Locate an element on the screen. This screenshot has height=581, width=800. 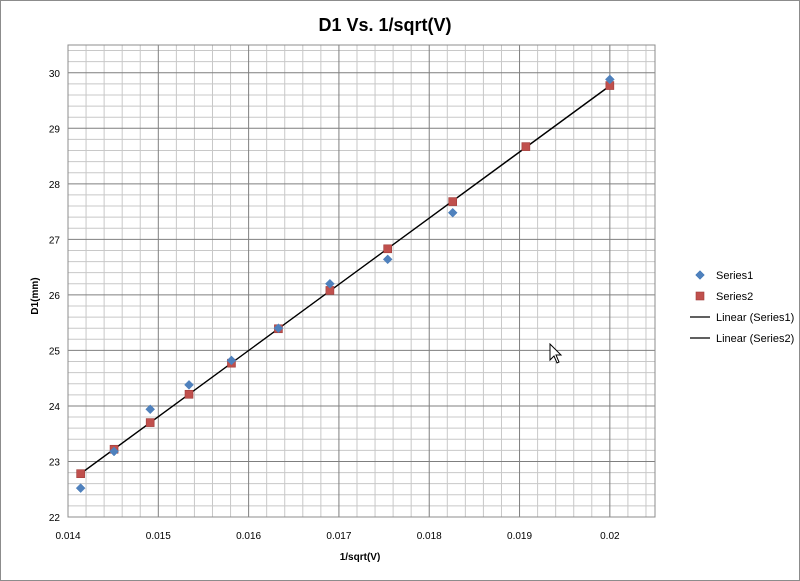
legend-label: Linear (Series2) is located at coordinates (755, 339).